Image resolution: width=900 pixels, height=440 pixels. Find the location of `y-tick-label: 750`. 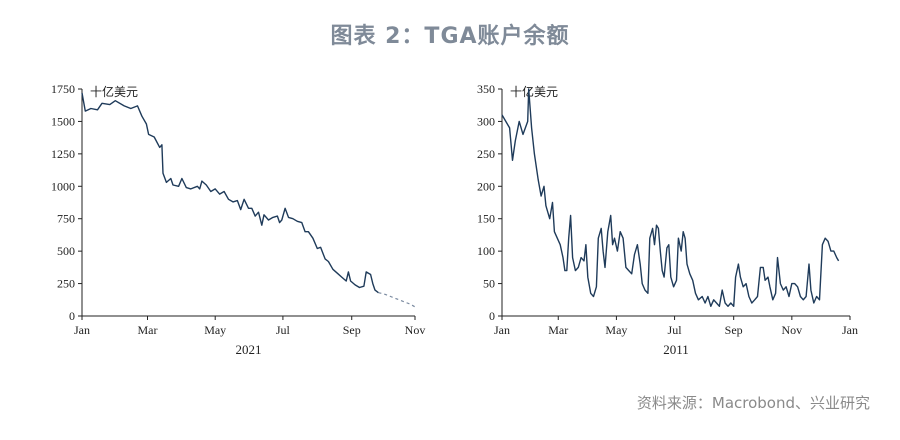

y-tick-label: 750 is located at coordinates (66, 219).